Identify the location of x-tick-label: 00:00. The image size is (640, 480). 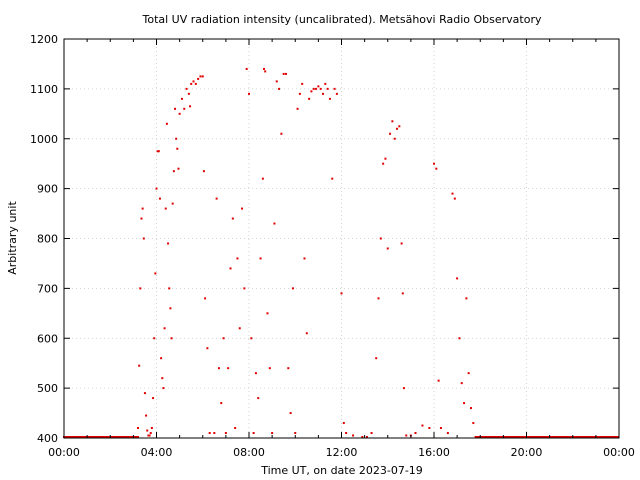
(64, 452).